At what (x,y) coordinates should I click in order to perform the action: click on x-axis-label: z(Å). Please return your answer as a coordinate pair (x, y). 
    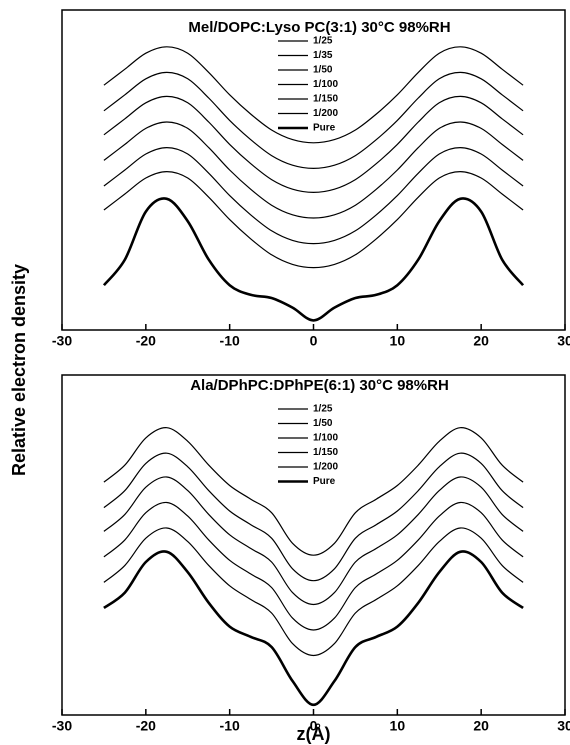
    Looking at the image, I should click on (314, 734).